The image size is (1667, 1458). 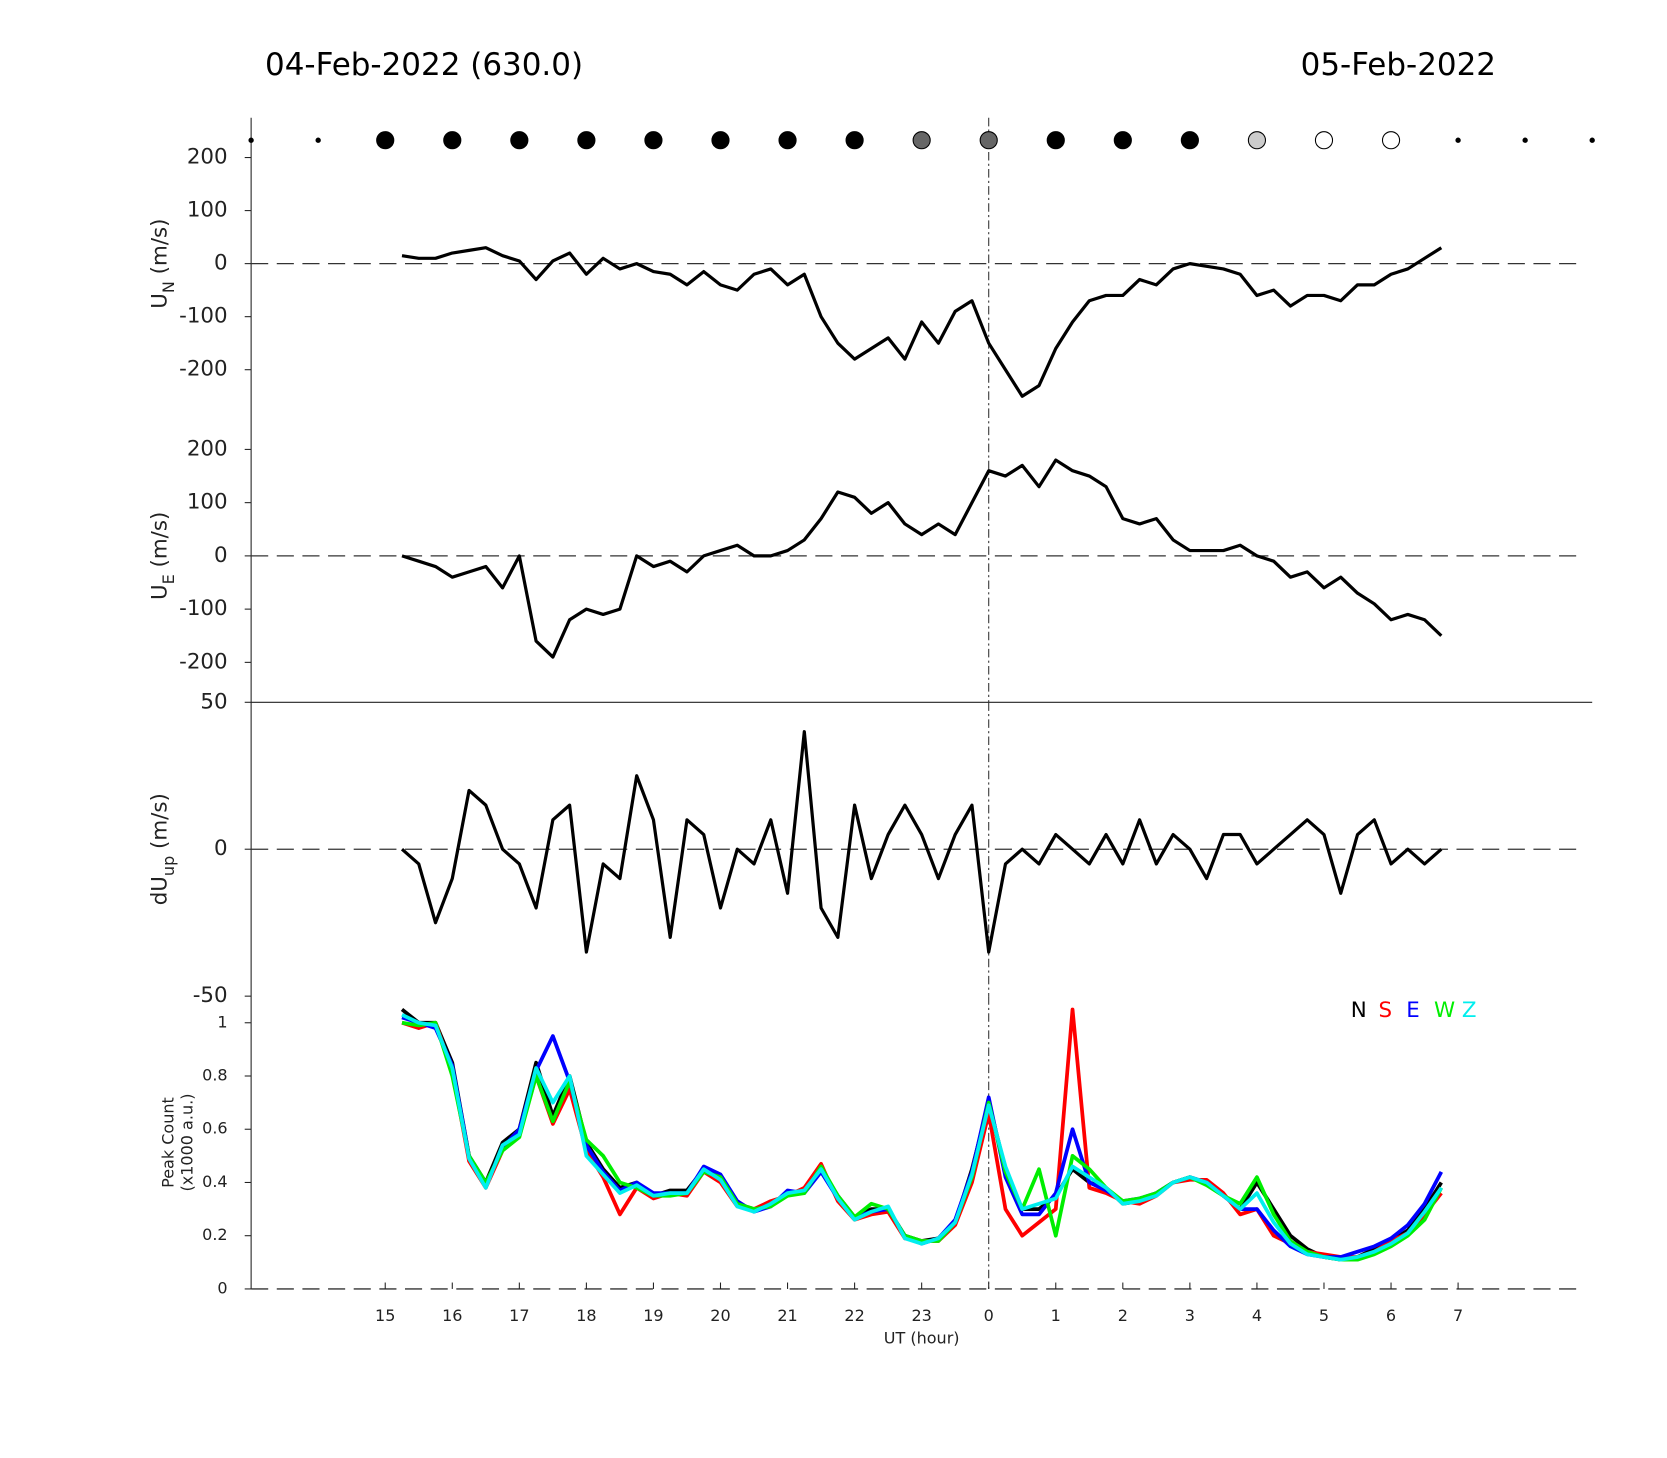 I want to click on x-tick-label: 1, so click(x=1056, y=1315).